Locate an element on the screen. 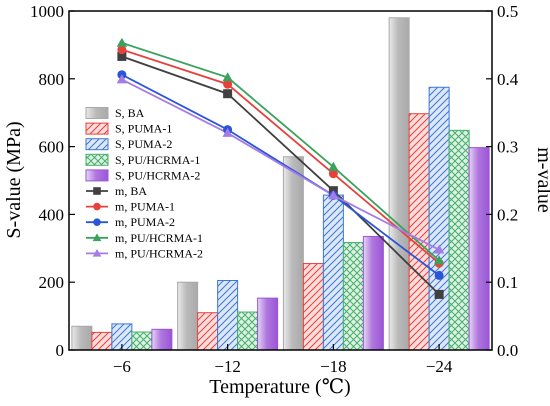  legend-item-m-ba: m, BA is located at coordinates (116, 191).